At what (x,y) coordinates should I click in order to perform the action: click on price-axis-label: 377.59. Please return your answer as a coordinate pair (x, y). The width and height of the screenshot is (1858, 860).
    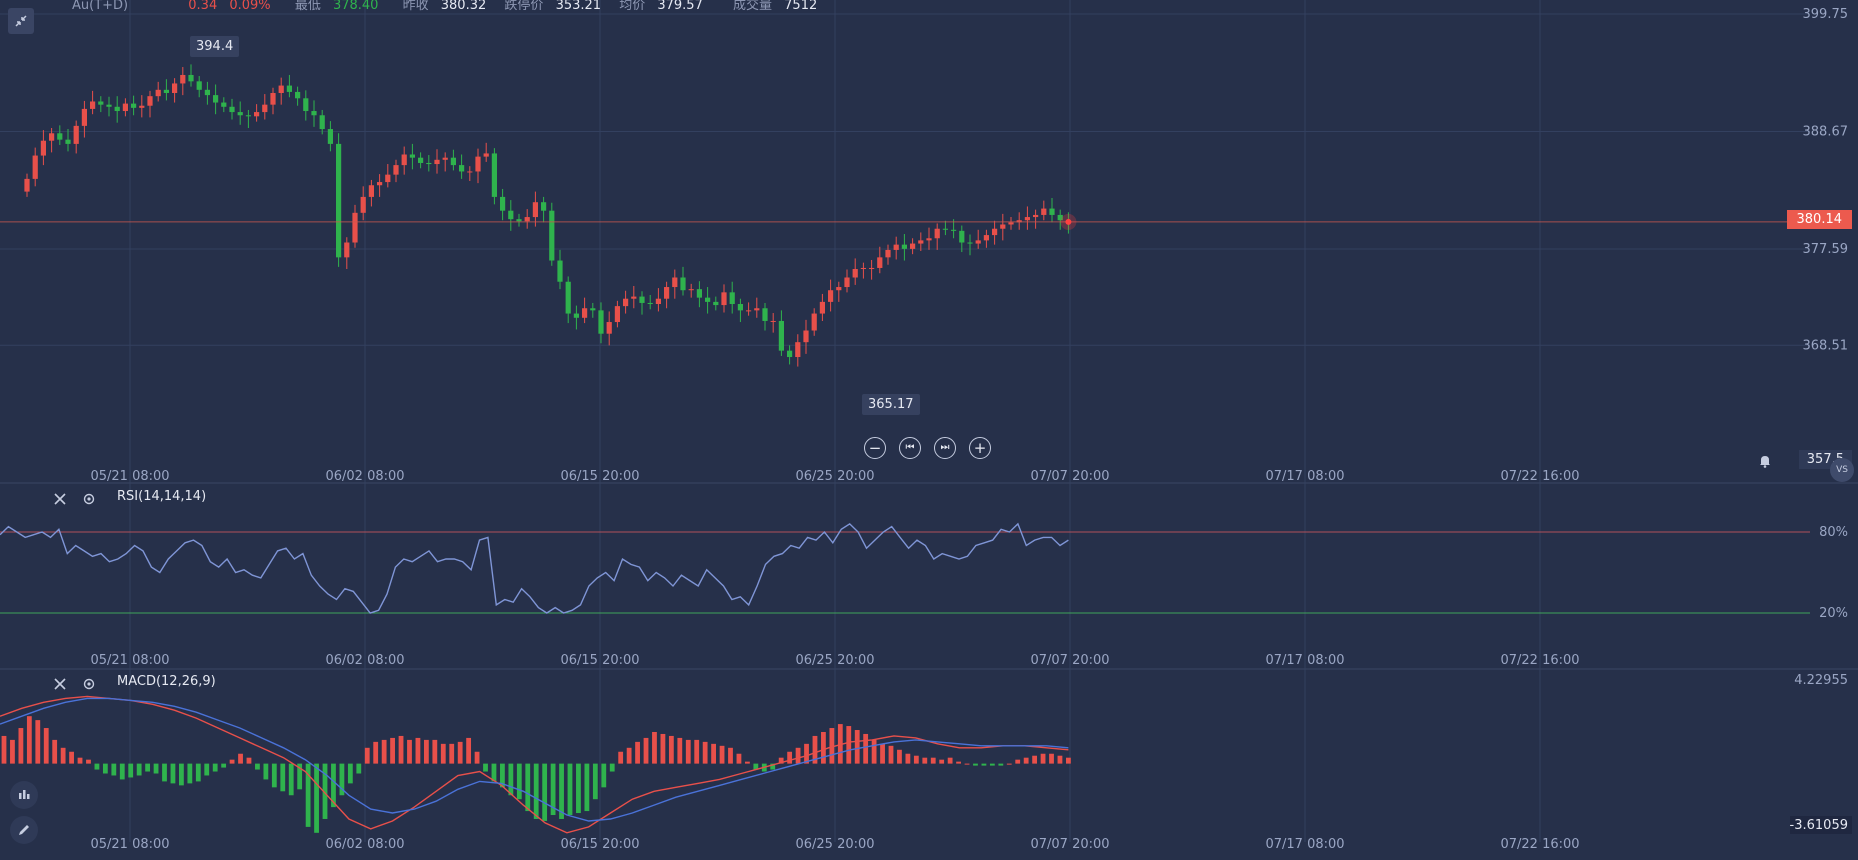
    Looking at the image, I should click on (1826, 249).